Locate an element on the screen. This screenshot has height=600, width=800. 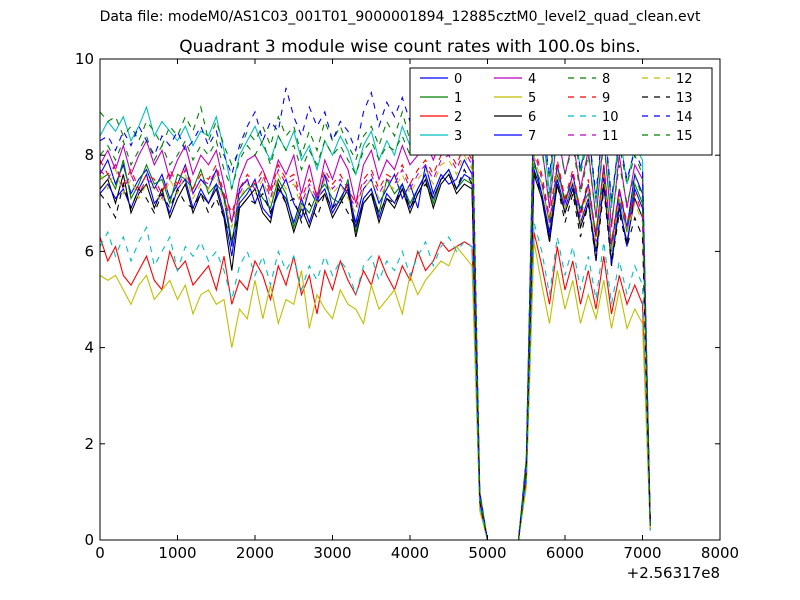
legend-label-9: 9 is located at coordinates (606, 98).